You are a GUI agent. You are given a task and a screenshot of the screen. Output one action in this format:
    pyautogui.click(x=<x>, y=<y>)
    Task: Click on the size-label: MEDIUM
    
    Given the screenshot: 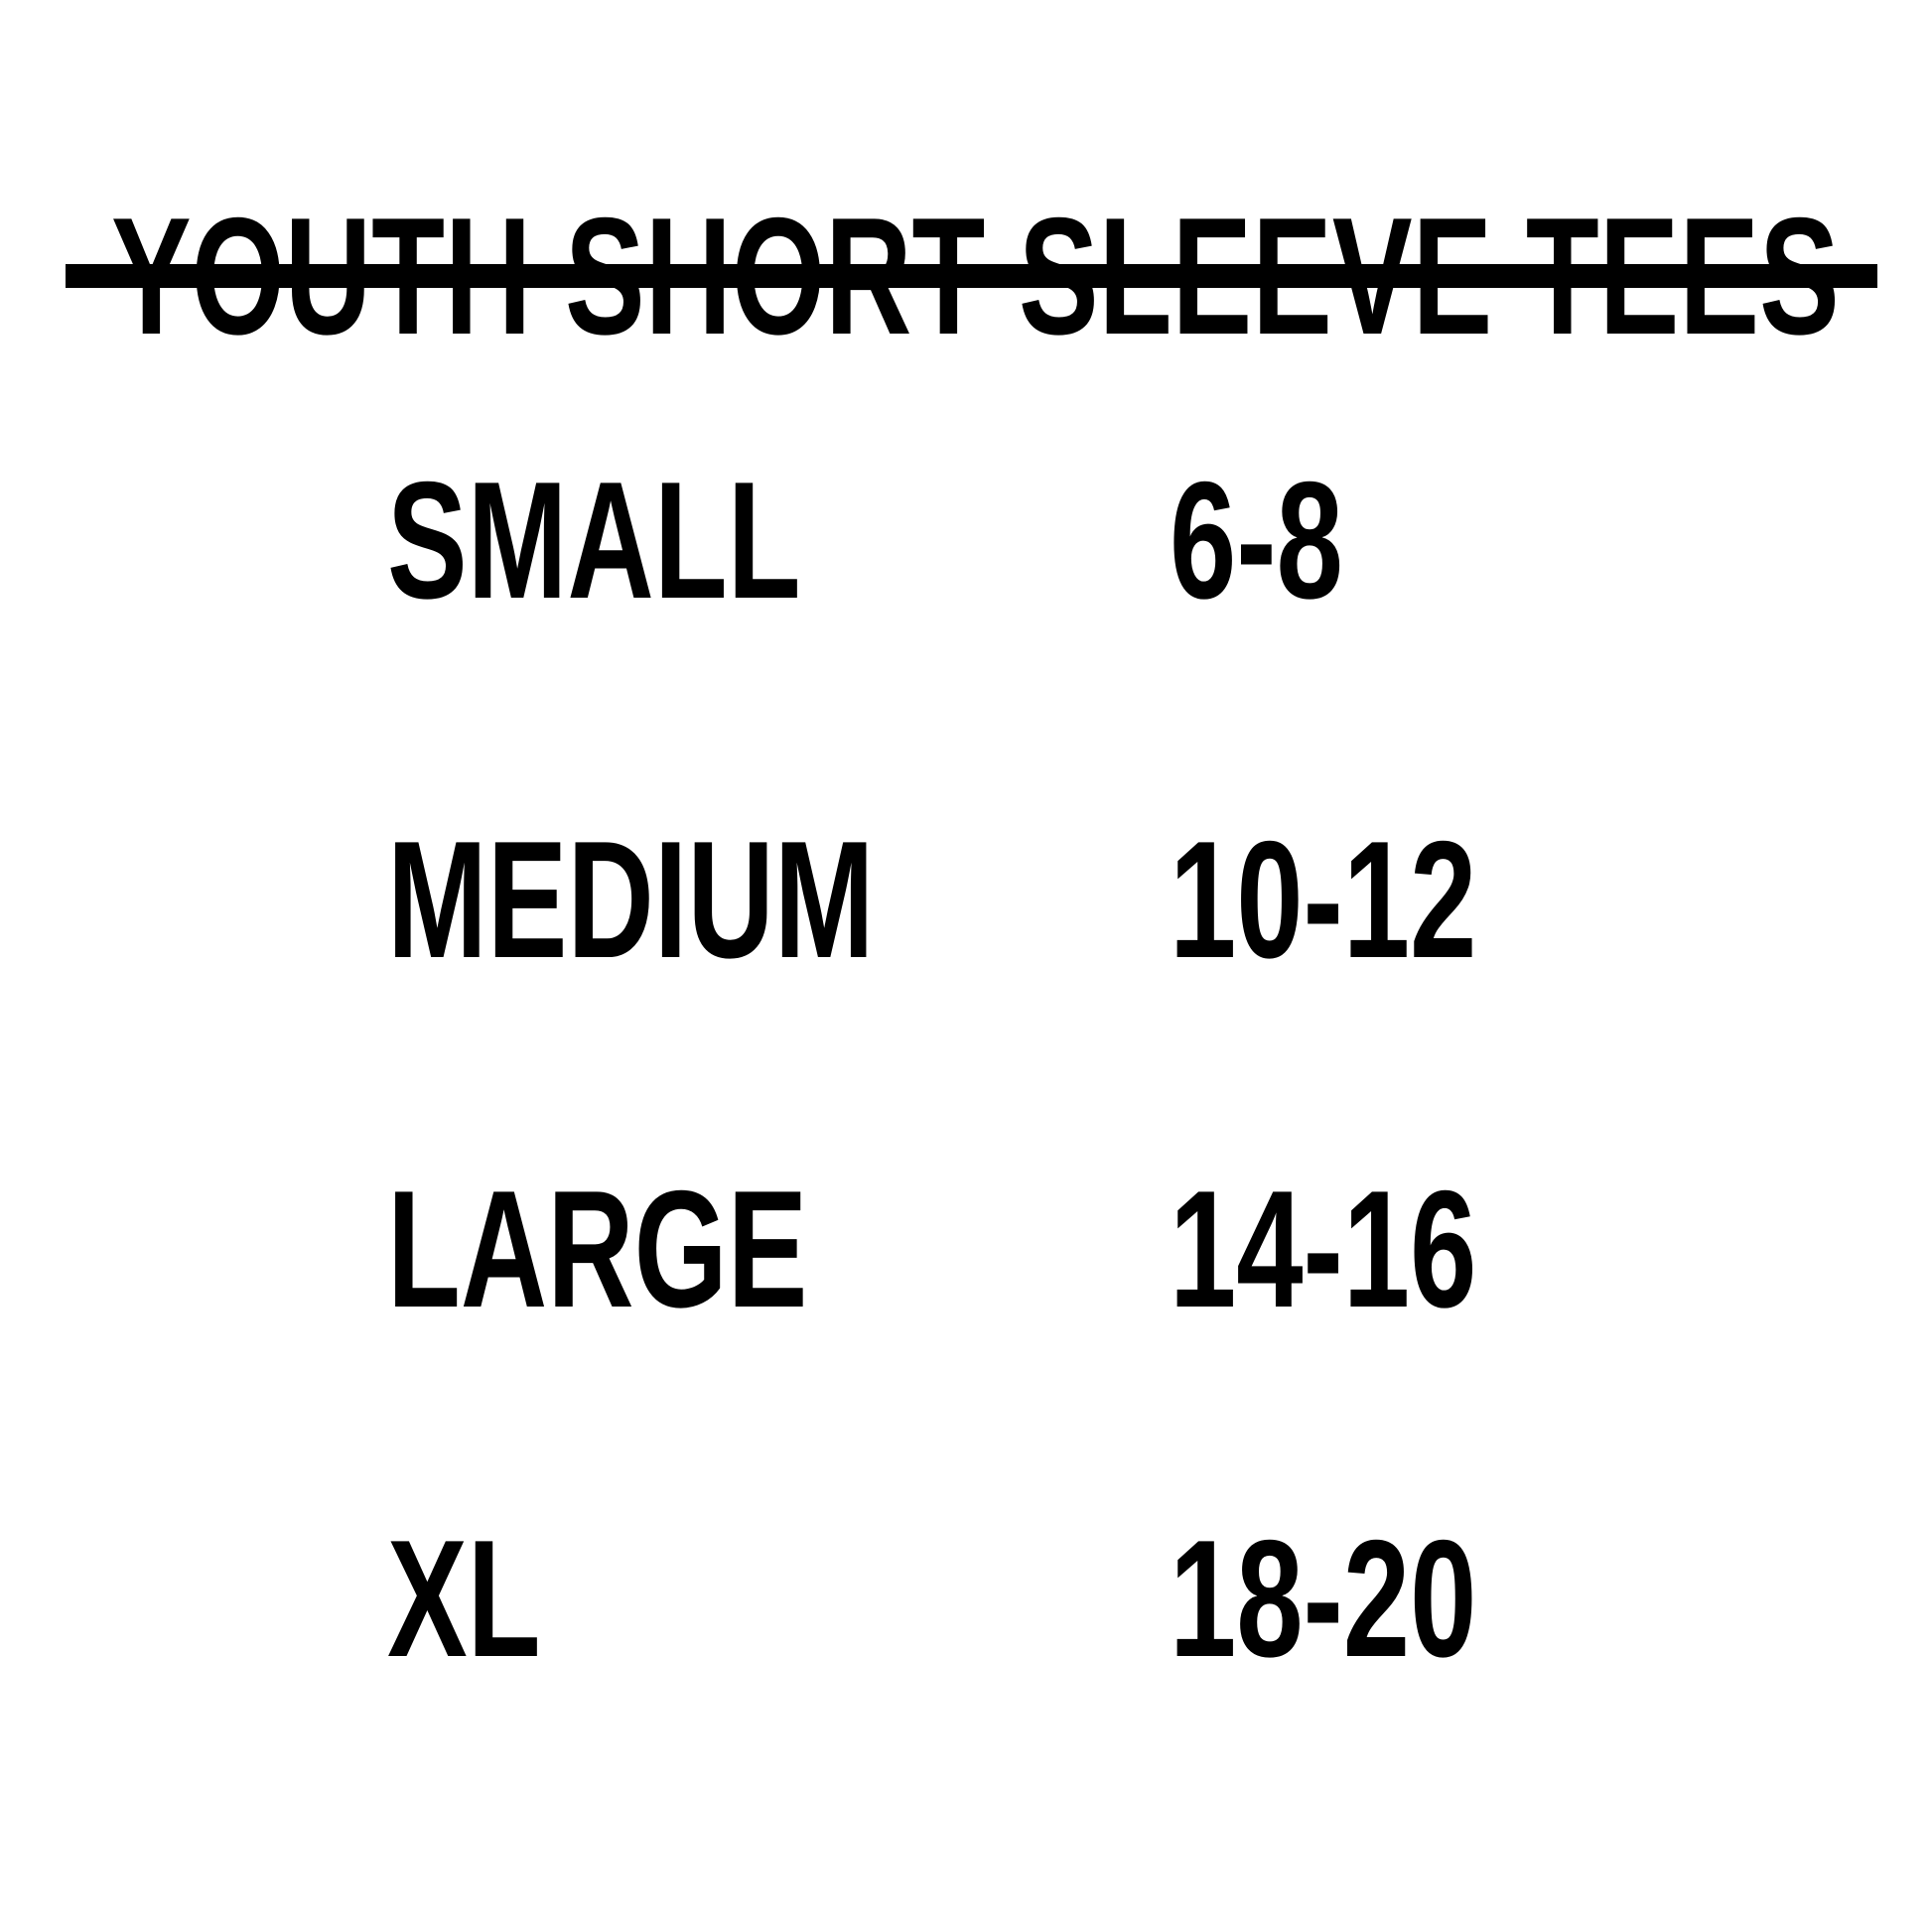 What is the action you would take?
    pyautogui.click(x=631, y=899)
    